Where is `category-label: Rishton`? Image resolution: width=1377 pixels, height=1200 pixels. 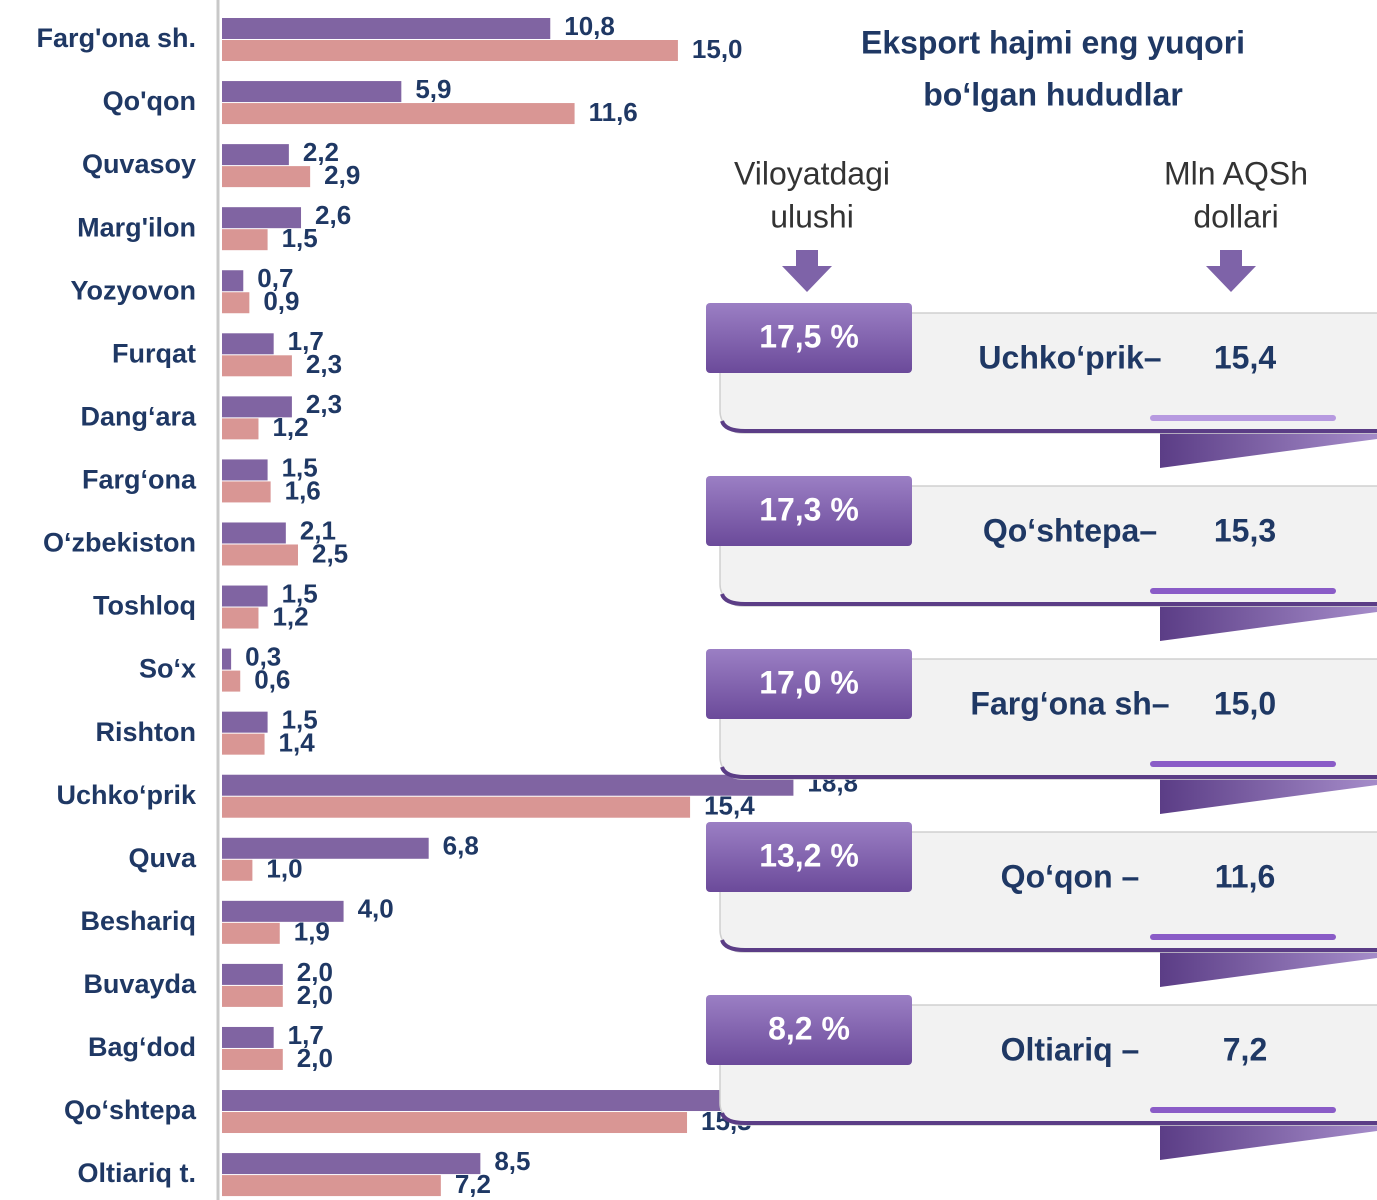
category-label: Rishton is located at coordinates (146, 732).